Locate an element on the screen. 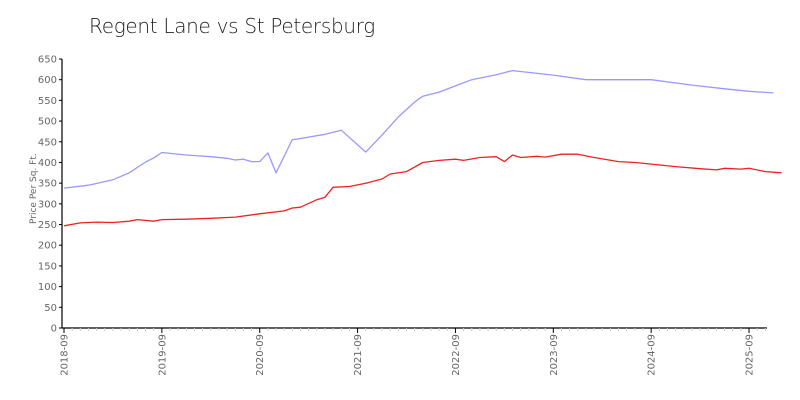 Image resolution: width=800 pixels, height=400 pixels. y-axis-title: Price Per Sq. Ft. is located at coordinates (34, 188).